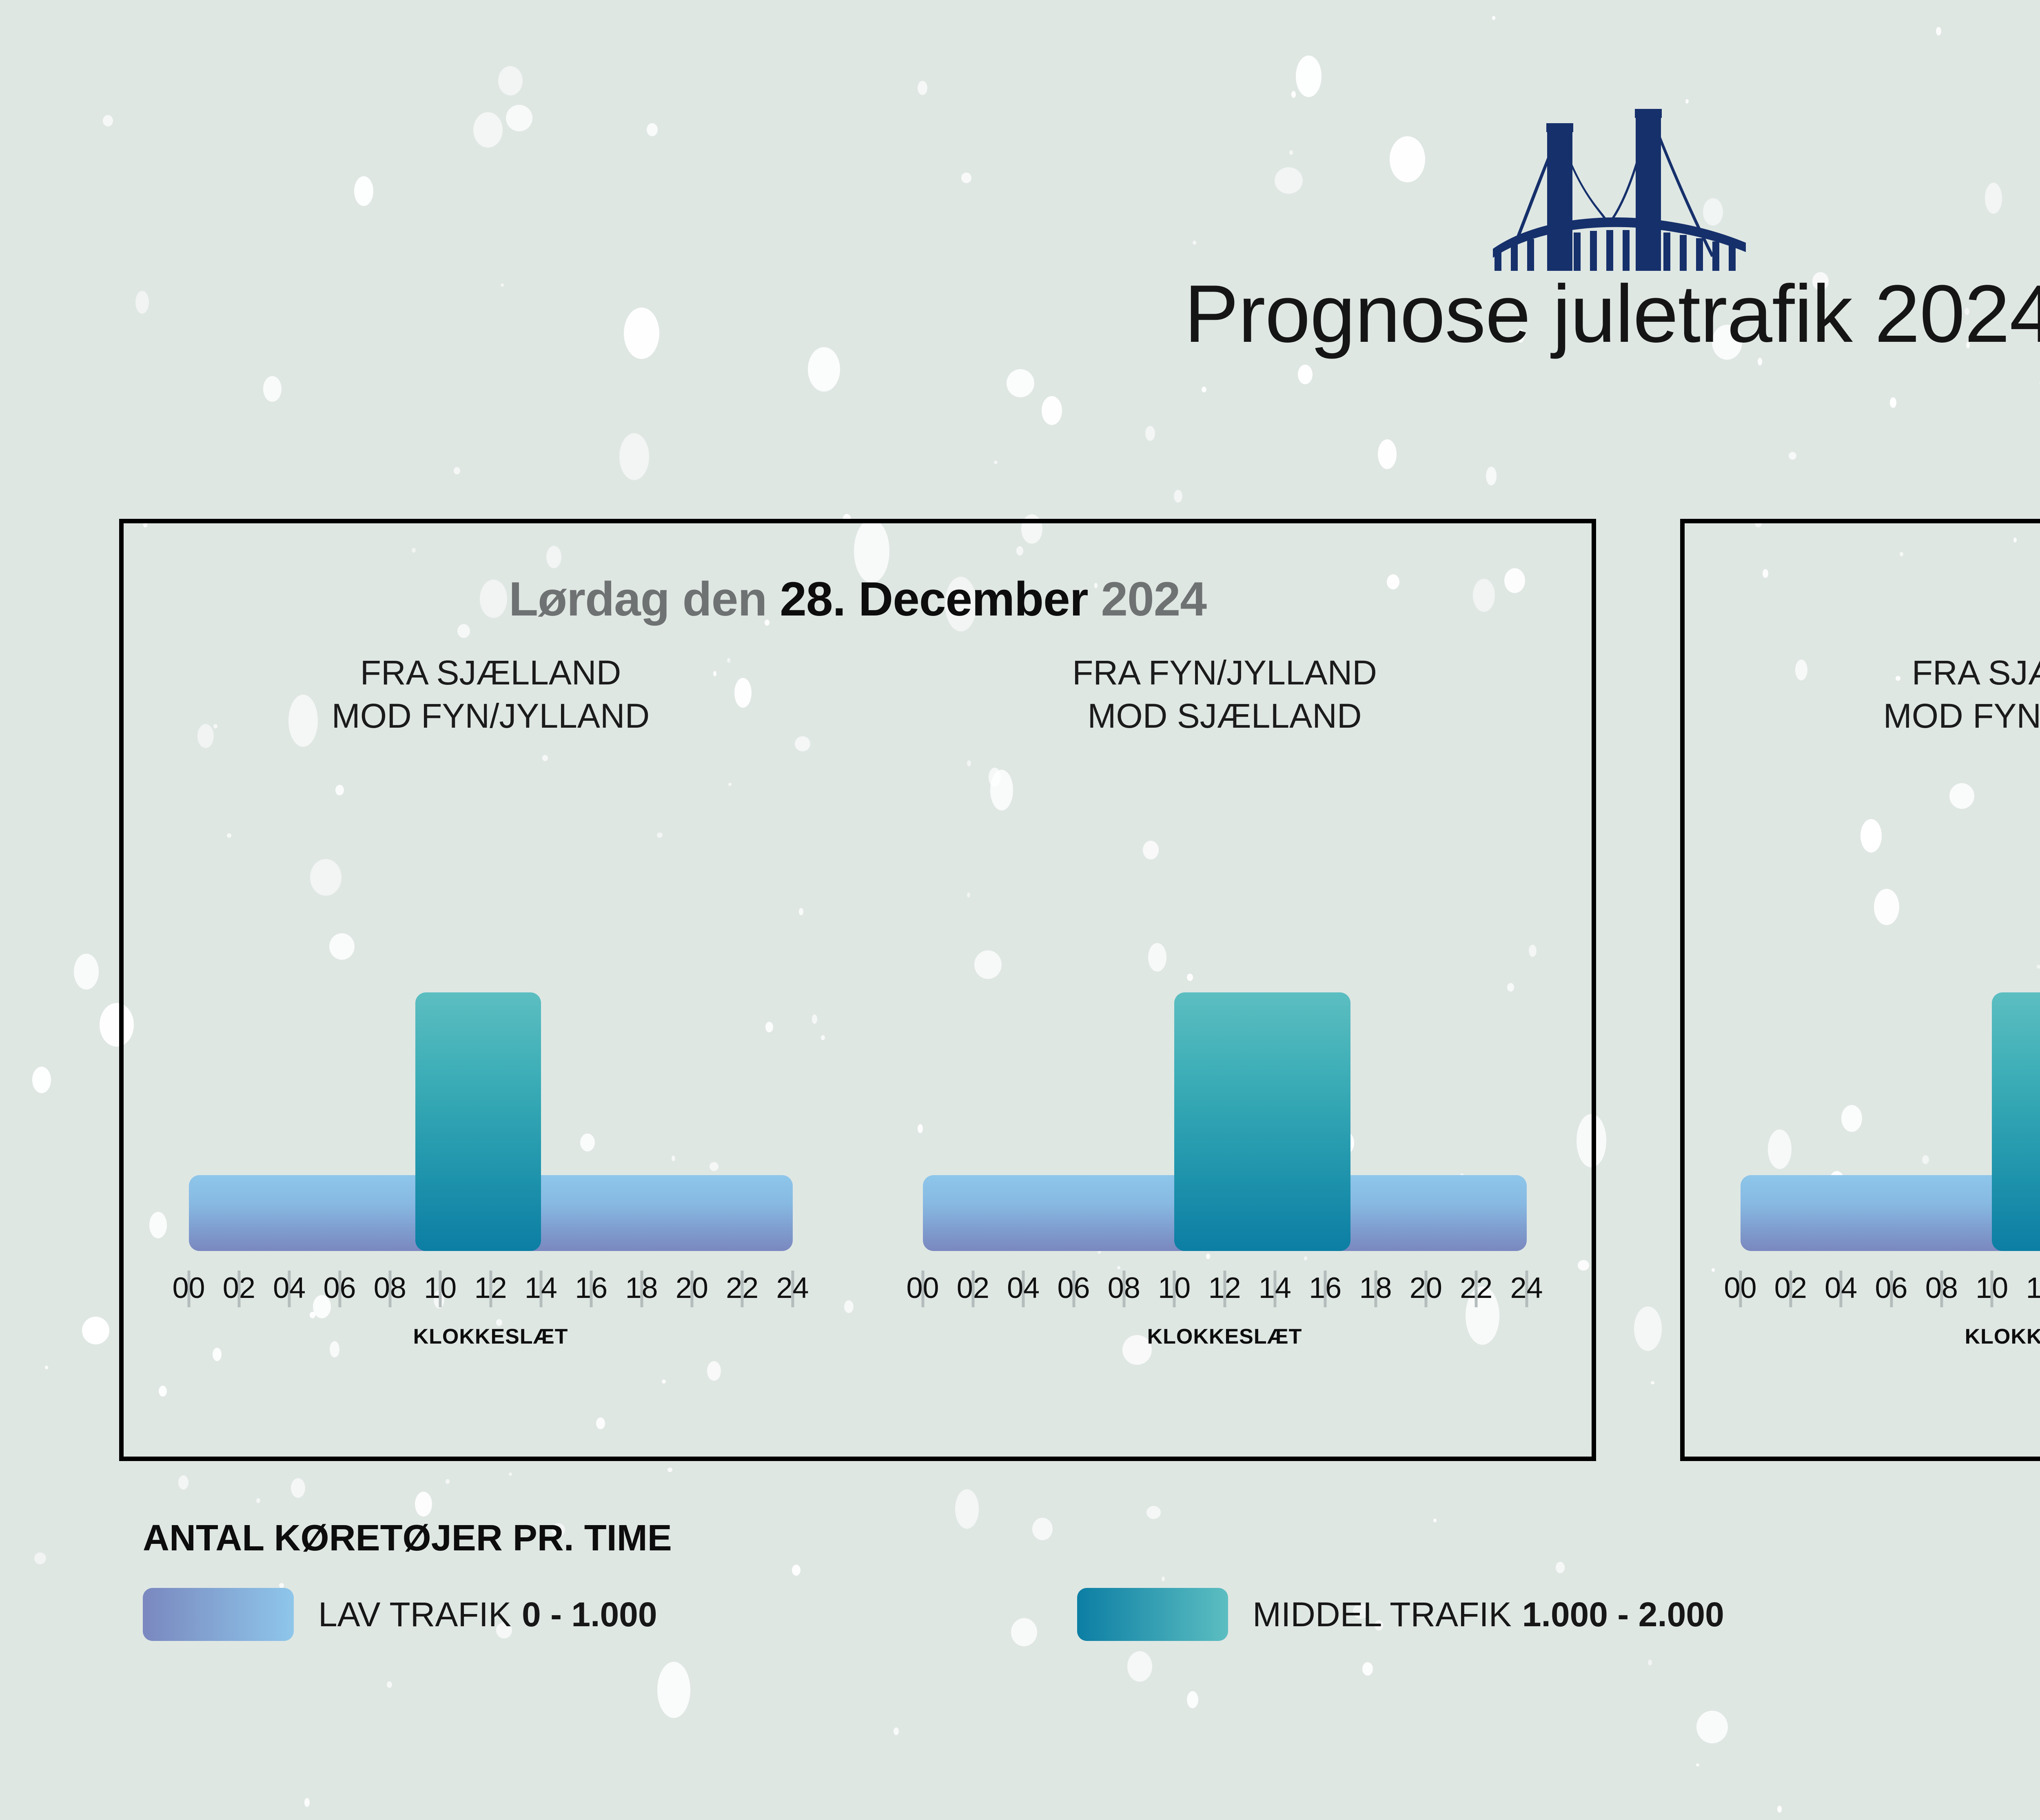  I want to click on panel-title-saturday: Lørdag den 28. December 2024, so click(858, 599).